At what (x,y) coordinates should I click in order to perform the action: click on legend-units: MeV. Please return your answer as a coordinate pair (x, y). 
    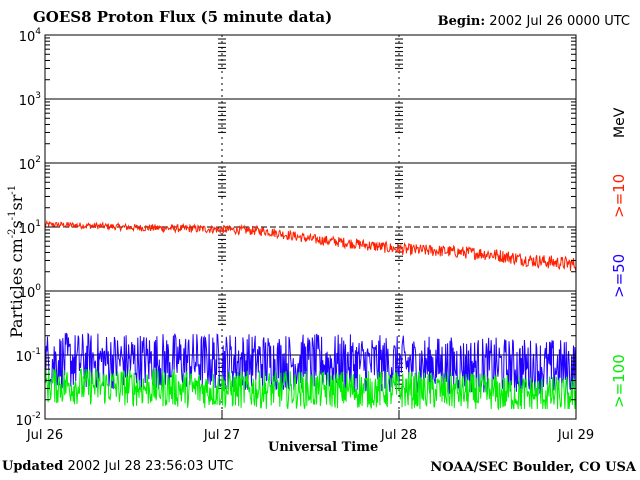
    Looking at the image, I should click on (620, 122).